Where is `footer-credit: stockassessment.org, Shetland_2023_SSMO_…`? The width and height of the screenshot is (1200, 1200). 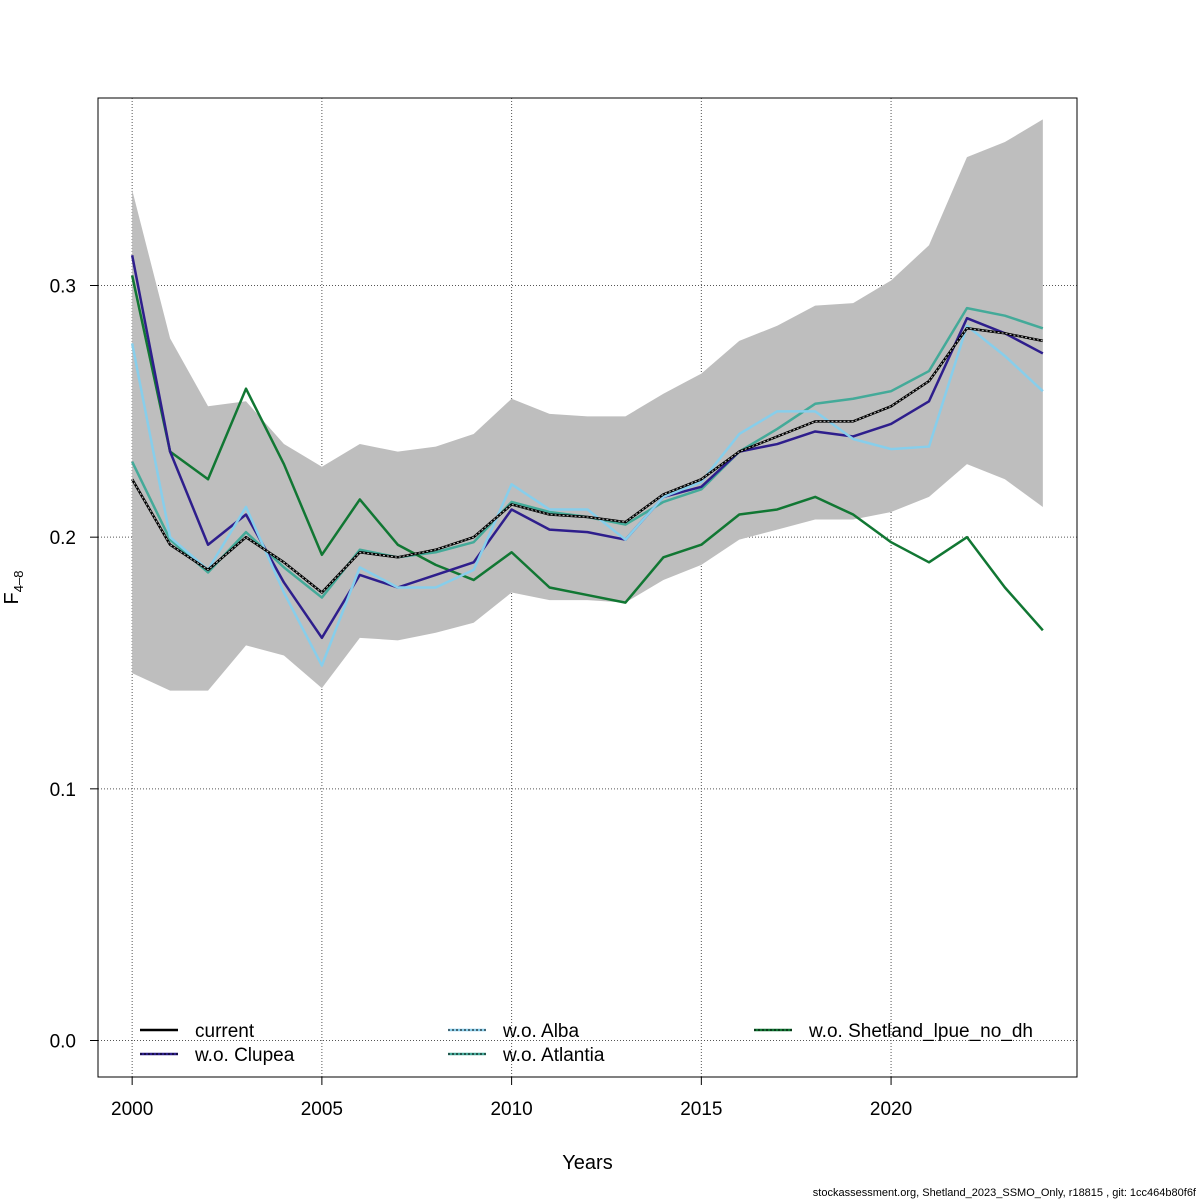 footer-credit: stockassessment.org, Shetland_2023_SSMO_… is located at coordinates (1005, 1193).